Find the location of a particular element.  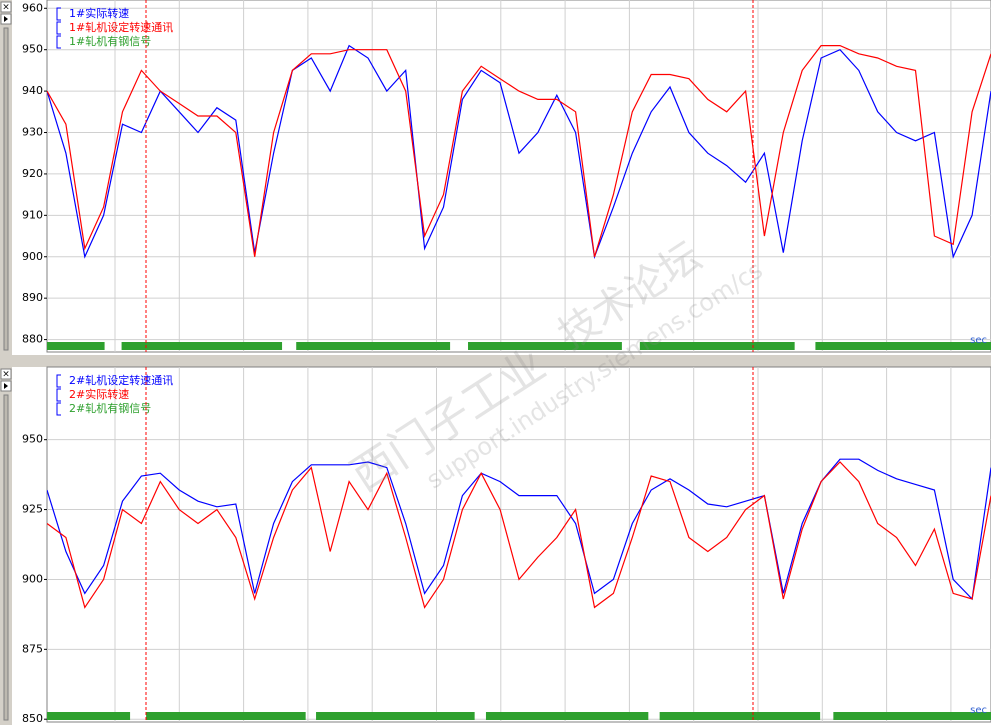

y-tick-label: 880 is located at coordinates (32, 339).